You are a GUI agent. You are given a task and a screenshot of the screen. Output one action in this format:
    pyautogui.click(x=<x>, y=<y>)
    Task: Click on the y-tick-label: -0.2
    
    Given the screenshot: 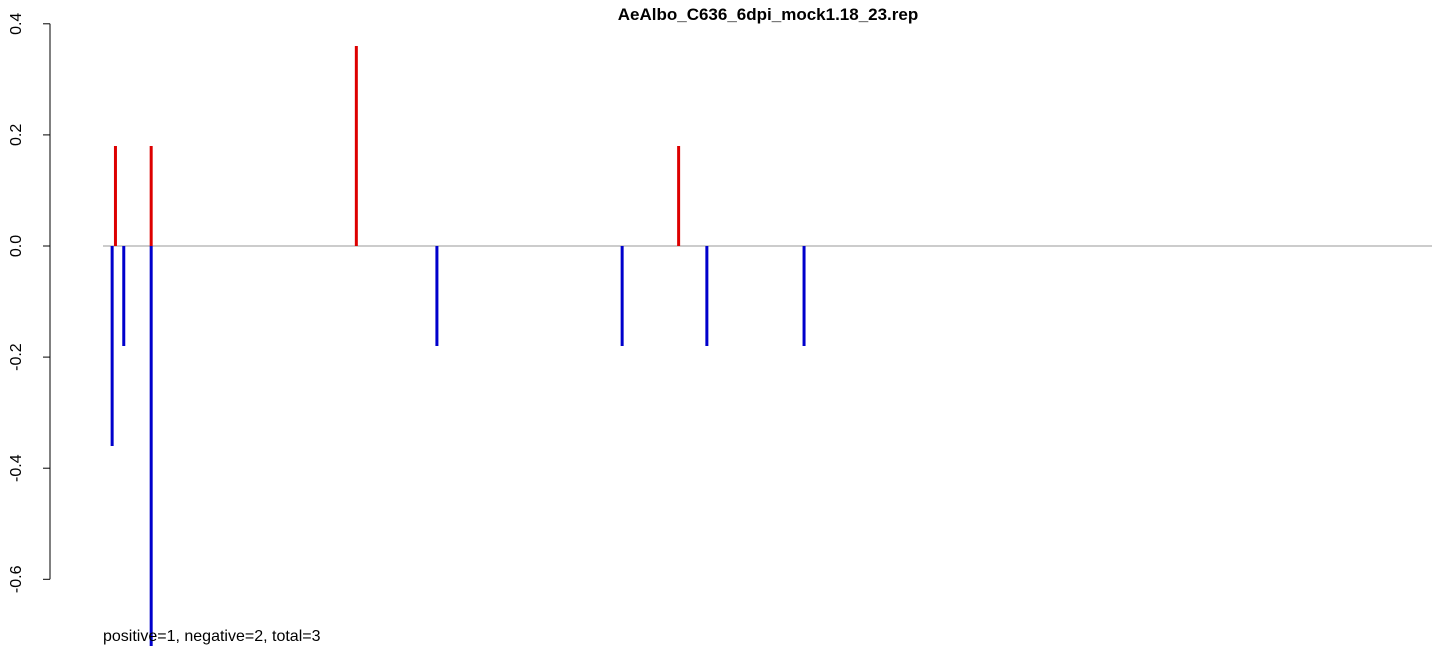 What is the action you would take?
    pyautogui.click(x=16, y=357)
    